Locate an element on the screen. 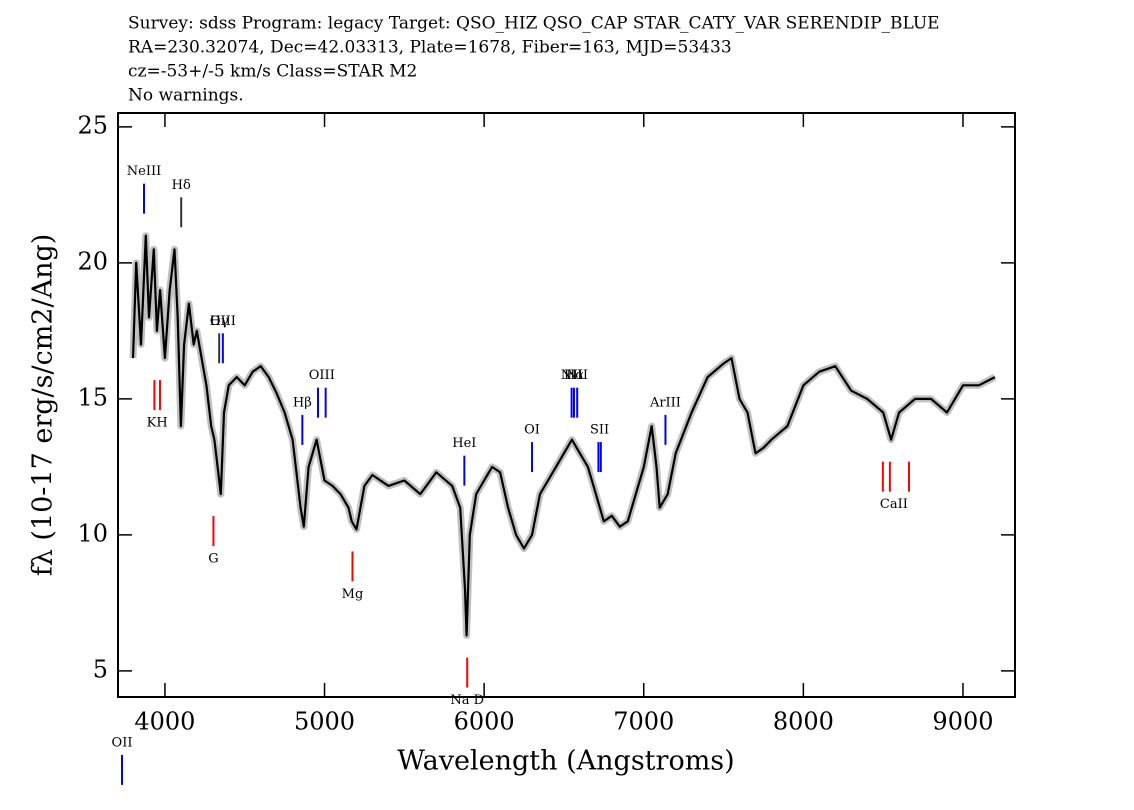  line-label: Hγ is located at coordinates (219, 321).